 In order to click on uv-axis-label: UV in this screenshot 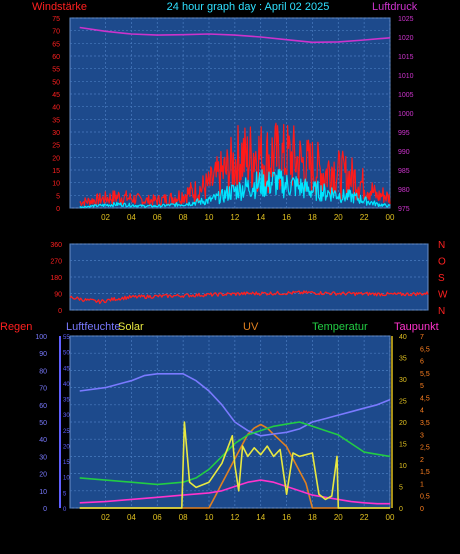, I will do `click(251, 327)`.